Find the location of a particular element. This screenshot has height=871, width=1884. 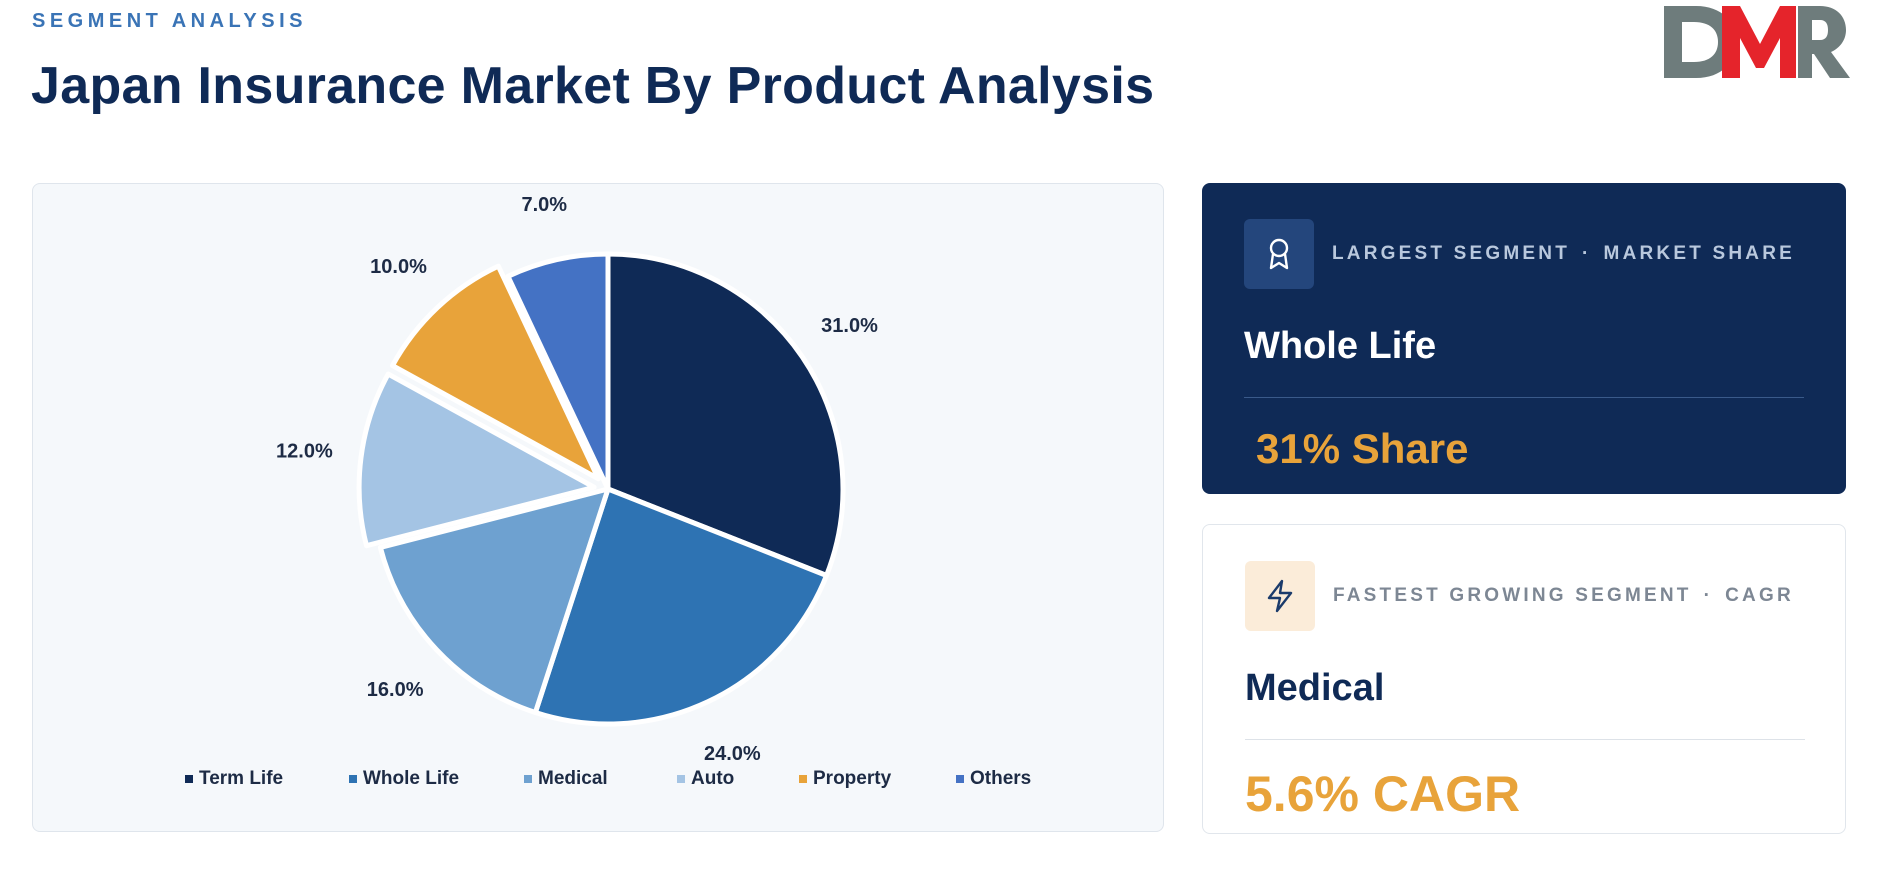

pie-data-label: 31.0% is located at coordinates (849, 326).